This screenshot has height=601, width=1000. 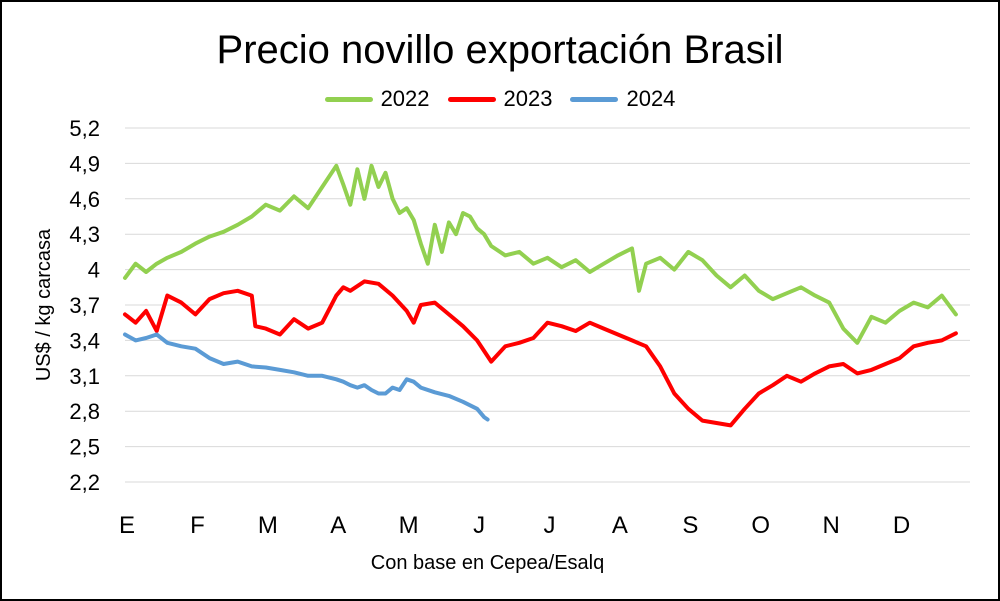 I want to click on legend-item-2022: 2022, so click(x=377, y=99).